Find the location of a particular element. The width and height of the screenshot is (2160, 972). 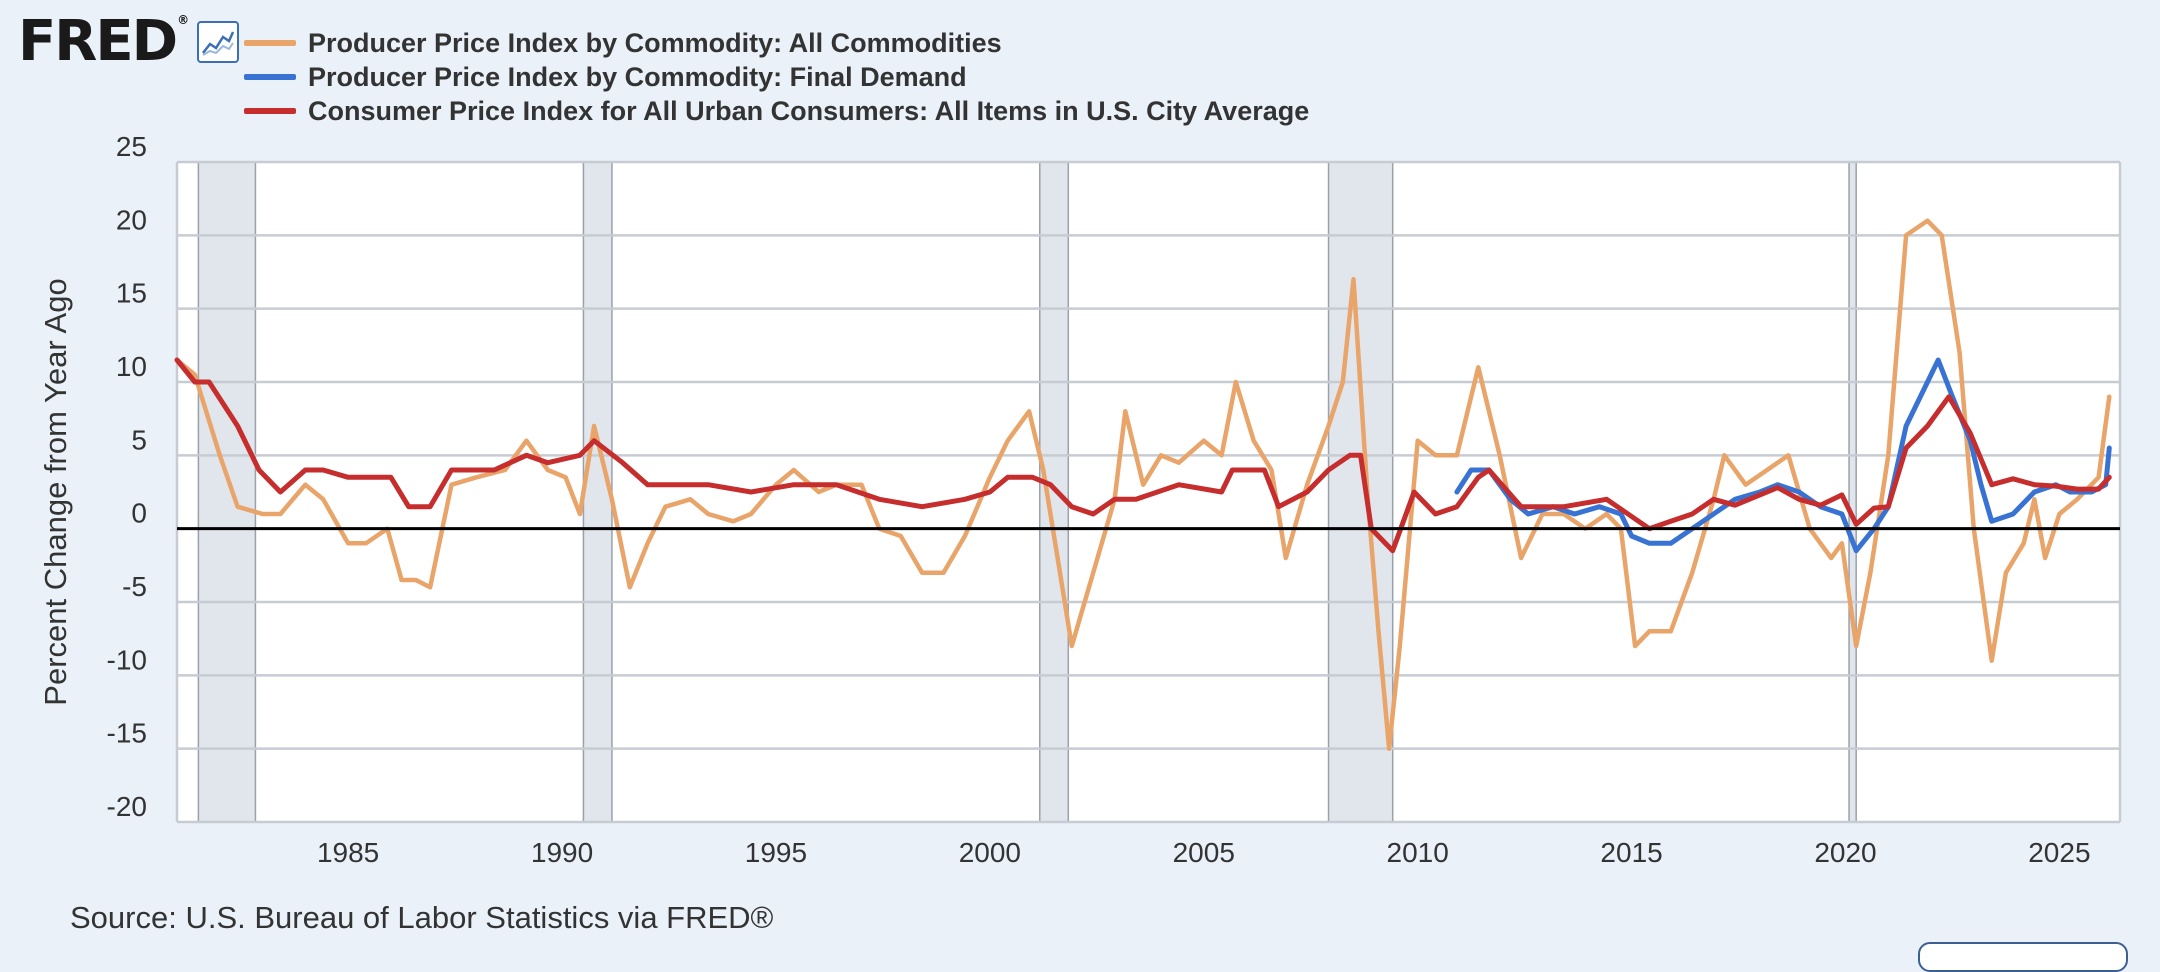

y-tick-label: -10 is located at coordinates (127, 659).